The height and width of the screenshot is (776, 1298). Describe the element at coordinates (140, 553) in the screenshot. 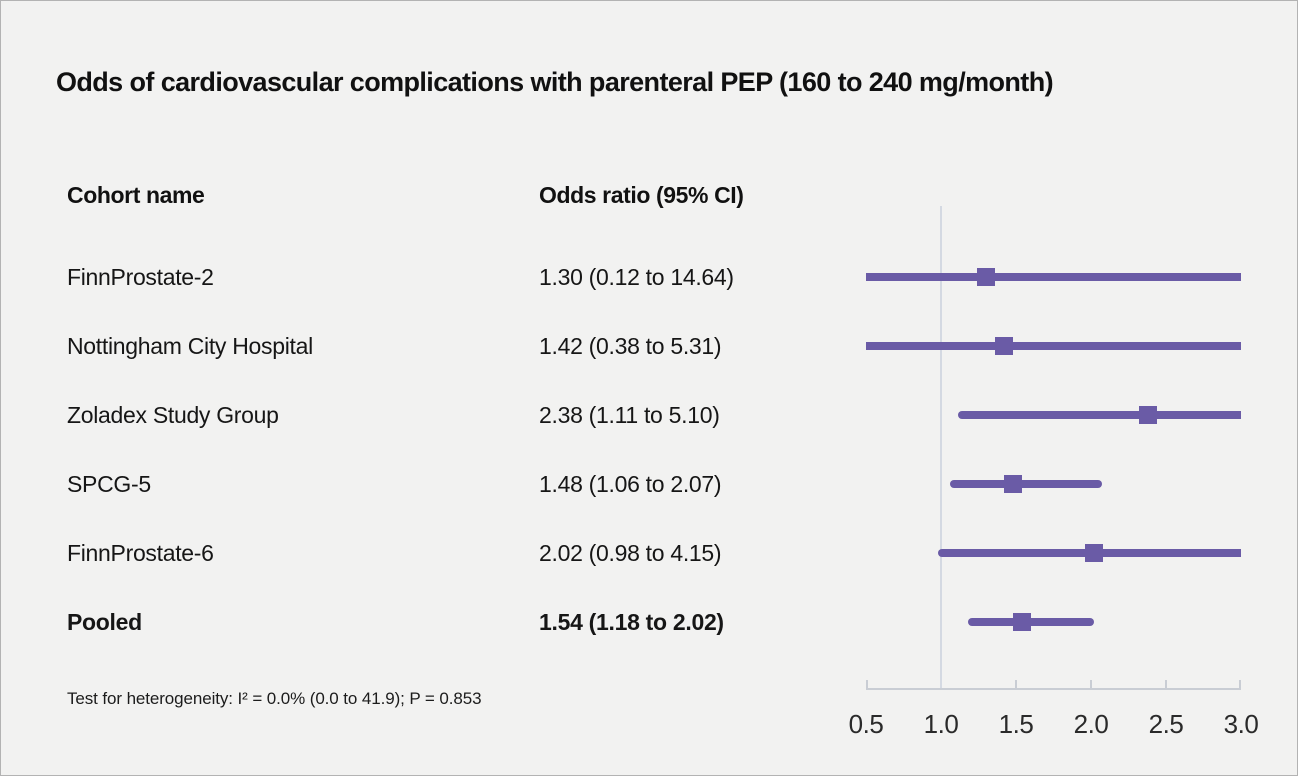

I see `cohort-label: FinnProstate-6` at that location.